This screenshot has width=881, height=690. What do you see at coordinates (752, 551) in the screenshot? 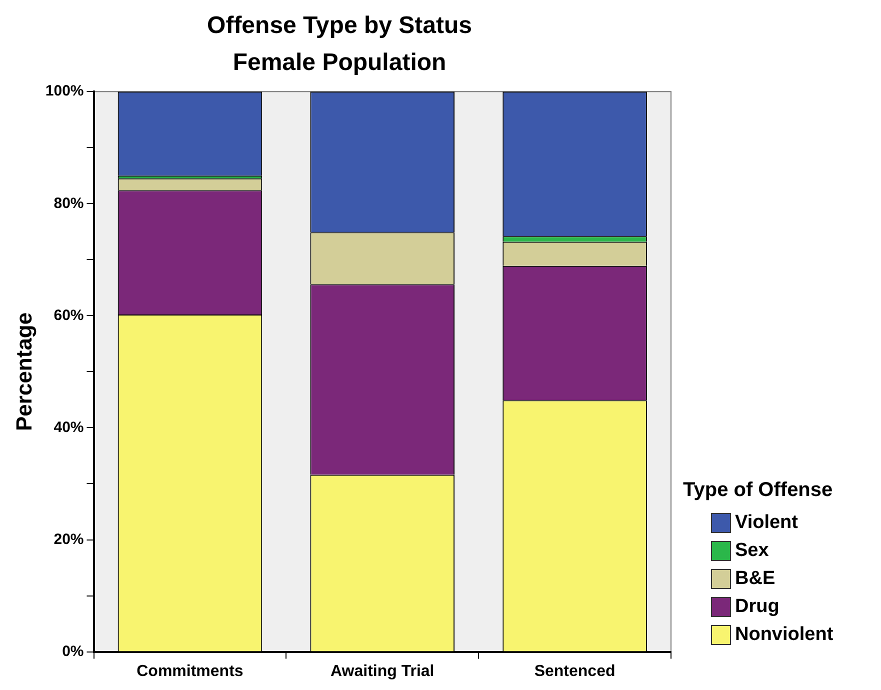
I see `legend-label: Sex` at bounding box center [752, 551].